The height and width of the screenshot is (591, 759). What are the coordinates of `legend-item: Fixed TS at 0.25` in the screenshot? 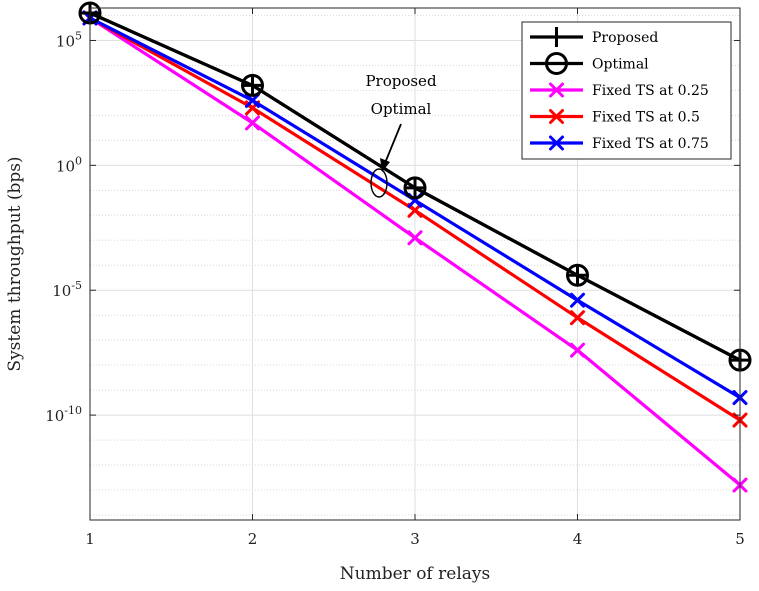 It's located at (619, 90).